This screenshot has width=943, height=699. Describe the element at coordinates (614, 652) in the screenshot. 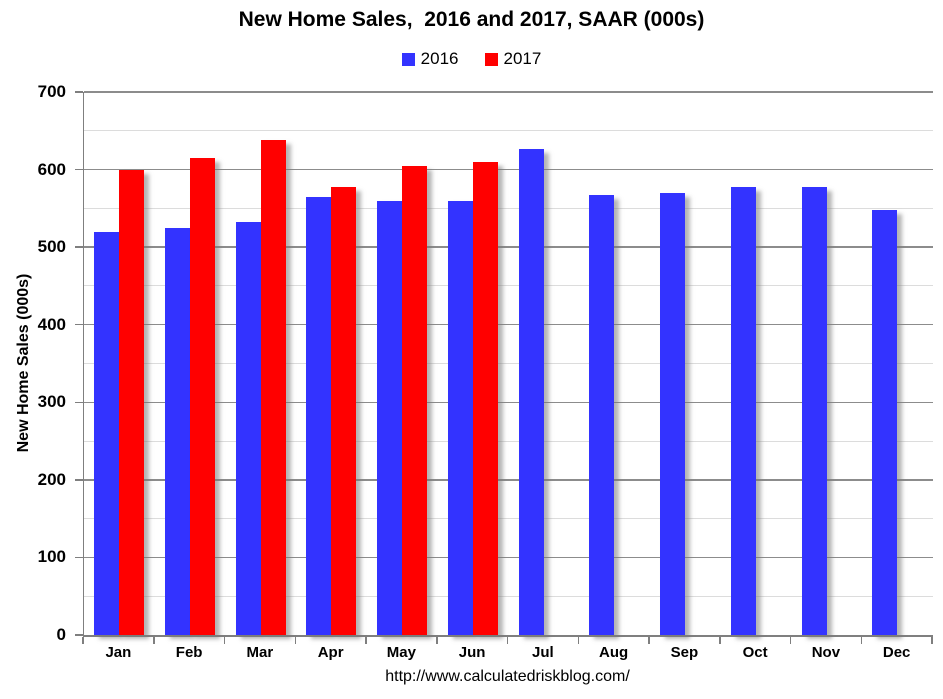

I see `x-tick-label-Aug: Aug` at that location.